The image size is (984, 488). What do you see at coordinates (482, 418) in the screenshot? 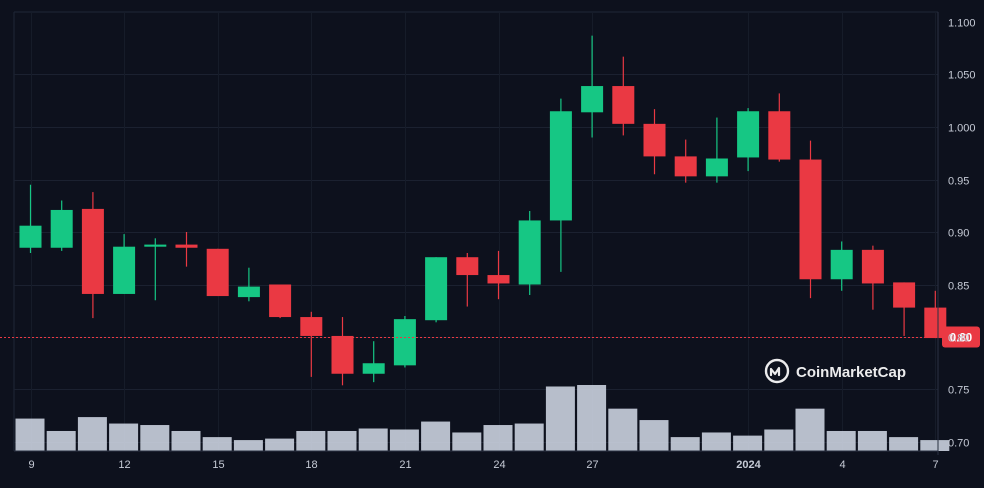
I see `volume-bars` at bounding box center [482, 418].